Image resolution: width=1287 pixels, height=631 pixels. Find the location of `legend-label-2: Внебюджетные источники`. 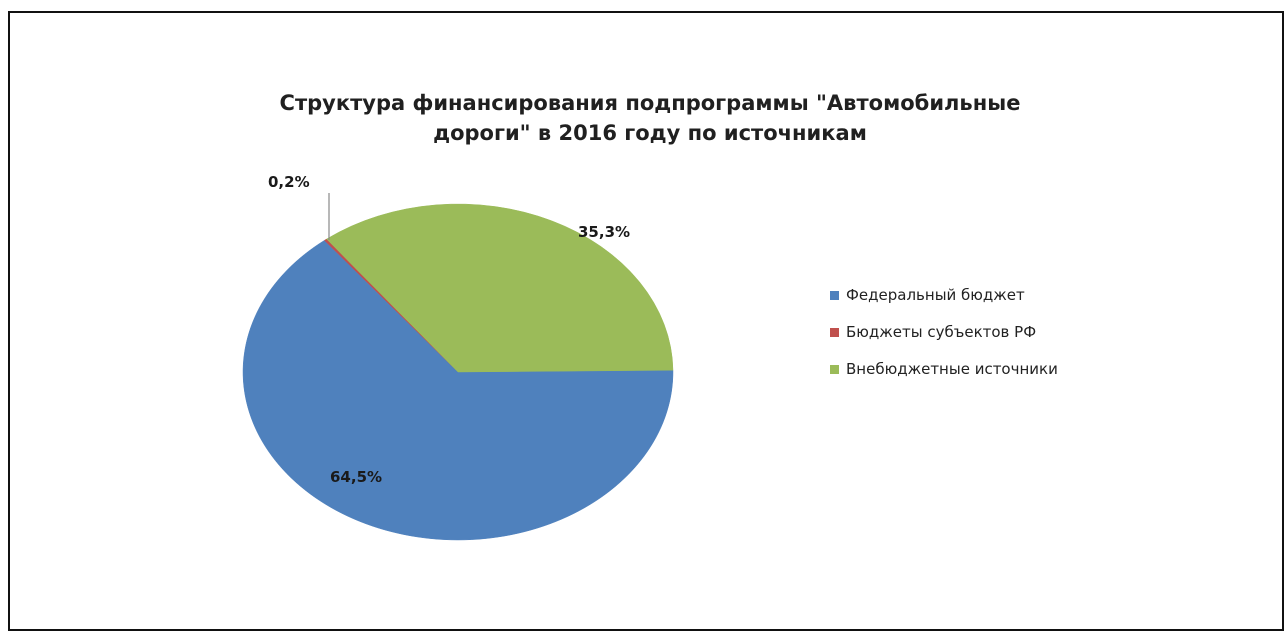

legend-label-2: Внебюджетные источники is located at coordinates (952, 369).